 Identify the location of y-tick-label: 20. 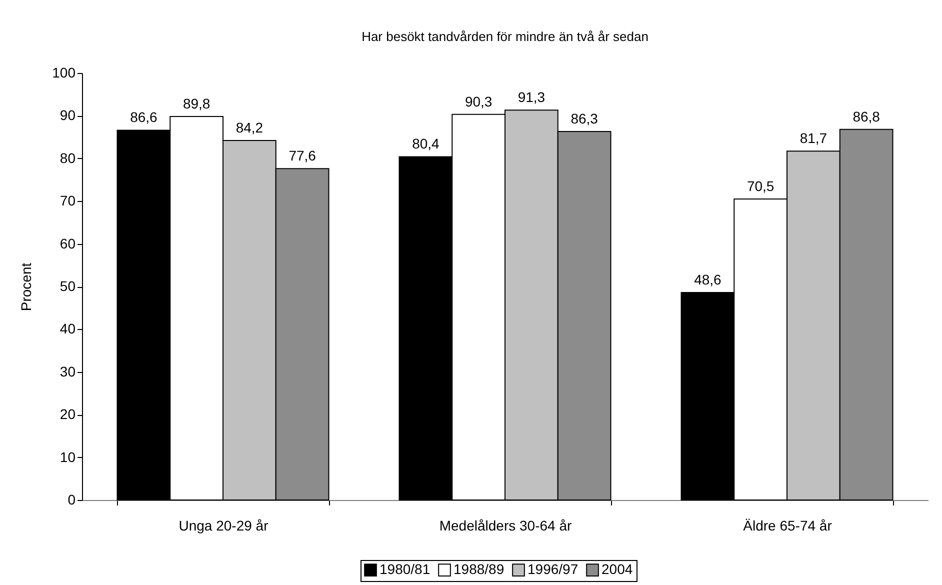
(68, 414).